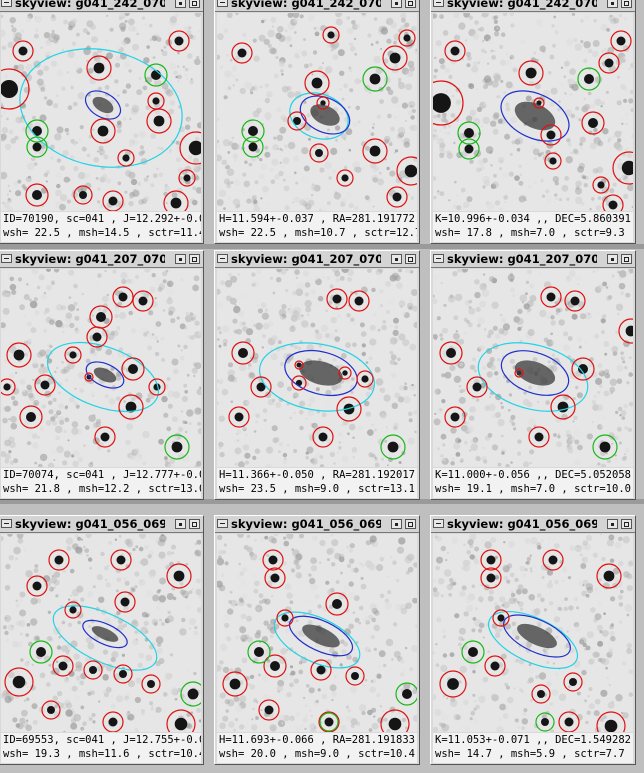  I want to click on skyview-window: skyview: g041_207_0700 K=1, so click(533, 375).